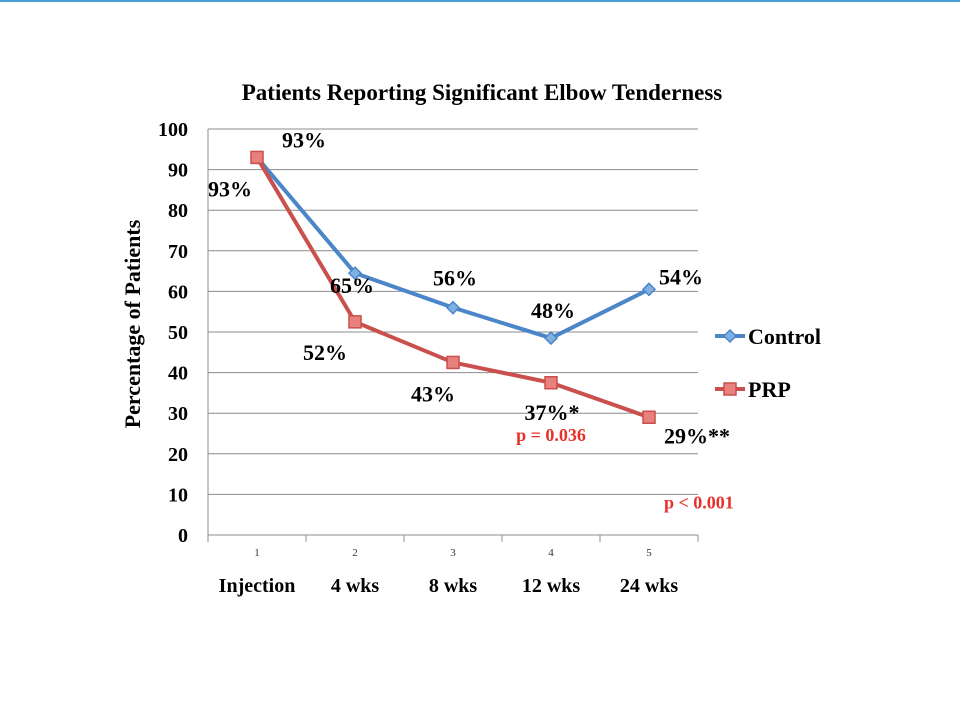 The width and height of the screenshot is (960, 720). Describe the element at coordinates (355, 586) in the screenshot. I see `category-label: 4 wks` at that location.